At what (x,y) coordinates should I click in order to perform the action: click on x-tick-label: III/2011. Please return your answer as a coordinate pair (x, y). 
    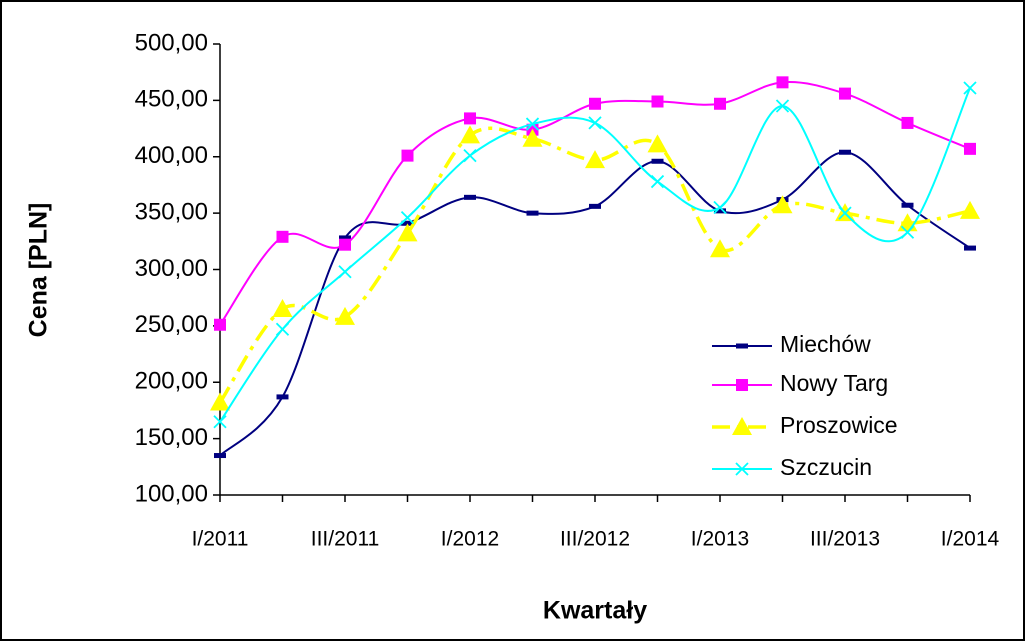
    Looking at the image, I should click on (345, 539).